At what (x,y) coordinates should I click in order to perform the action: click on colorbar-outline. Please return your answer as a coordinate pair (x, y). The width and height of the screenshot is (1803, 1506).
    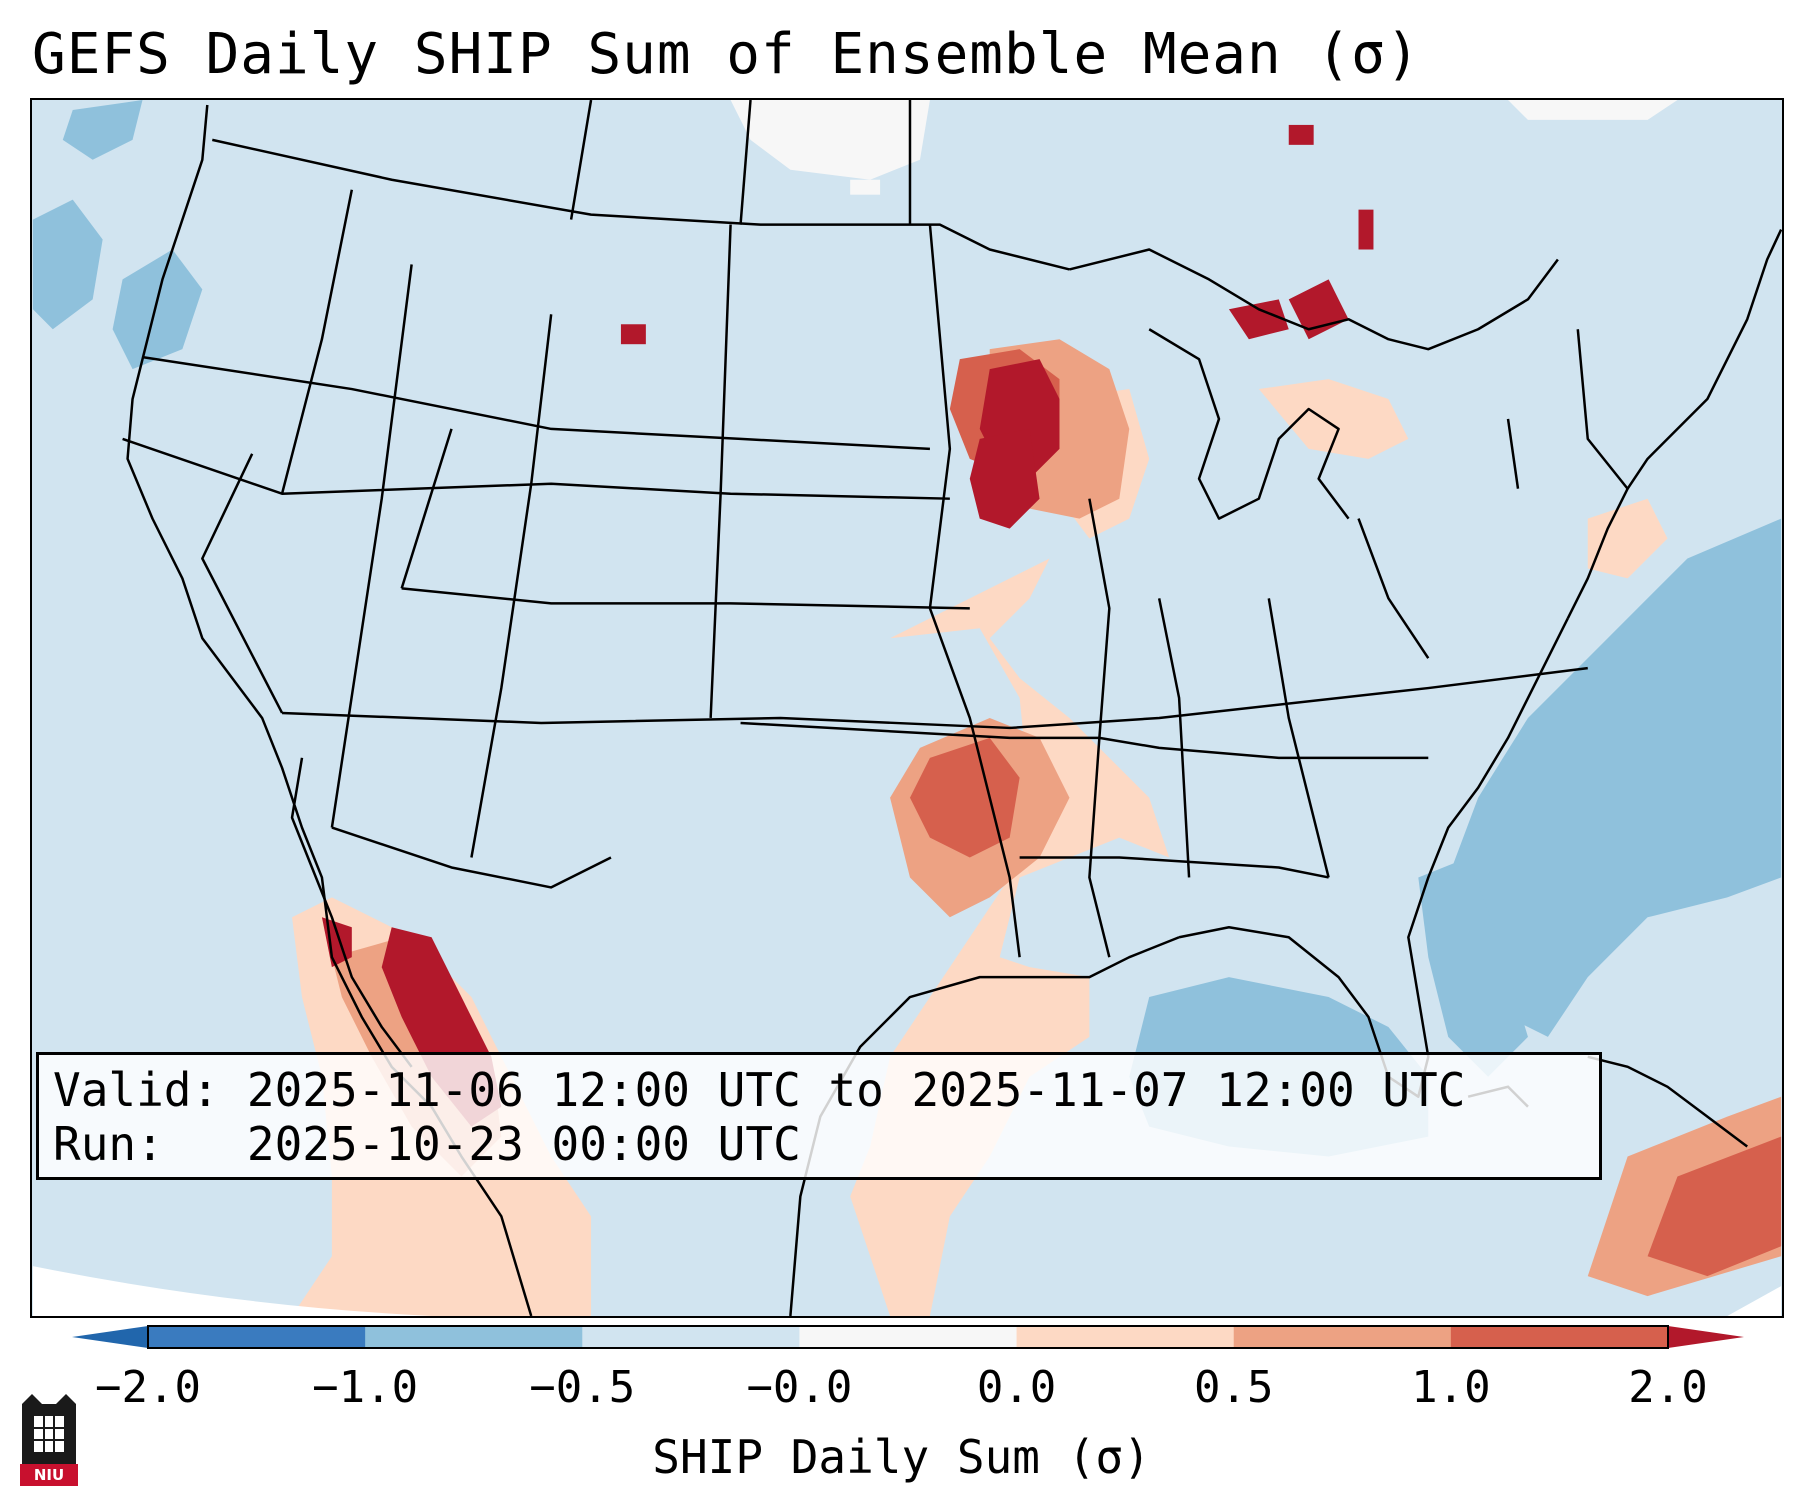
    Looking at the image, I should click on (908, 1337).